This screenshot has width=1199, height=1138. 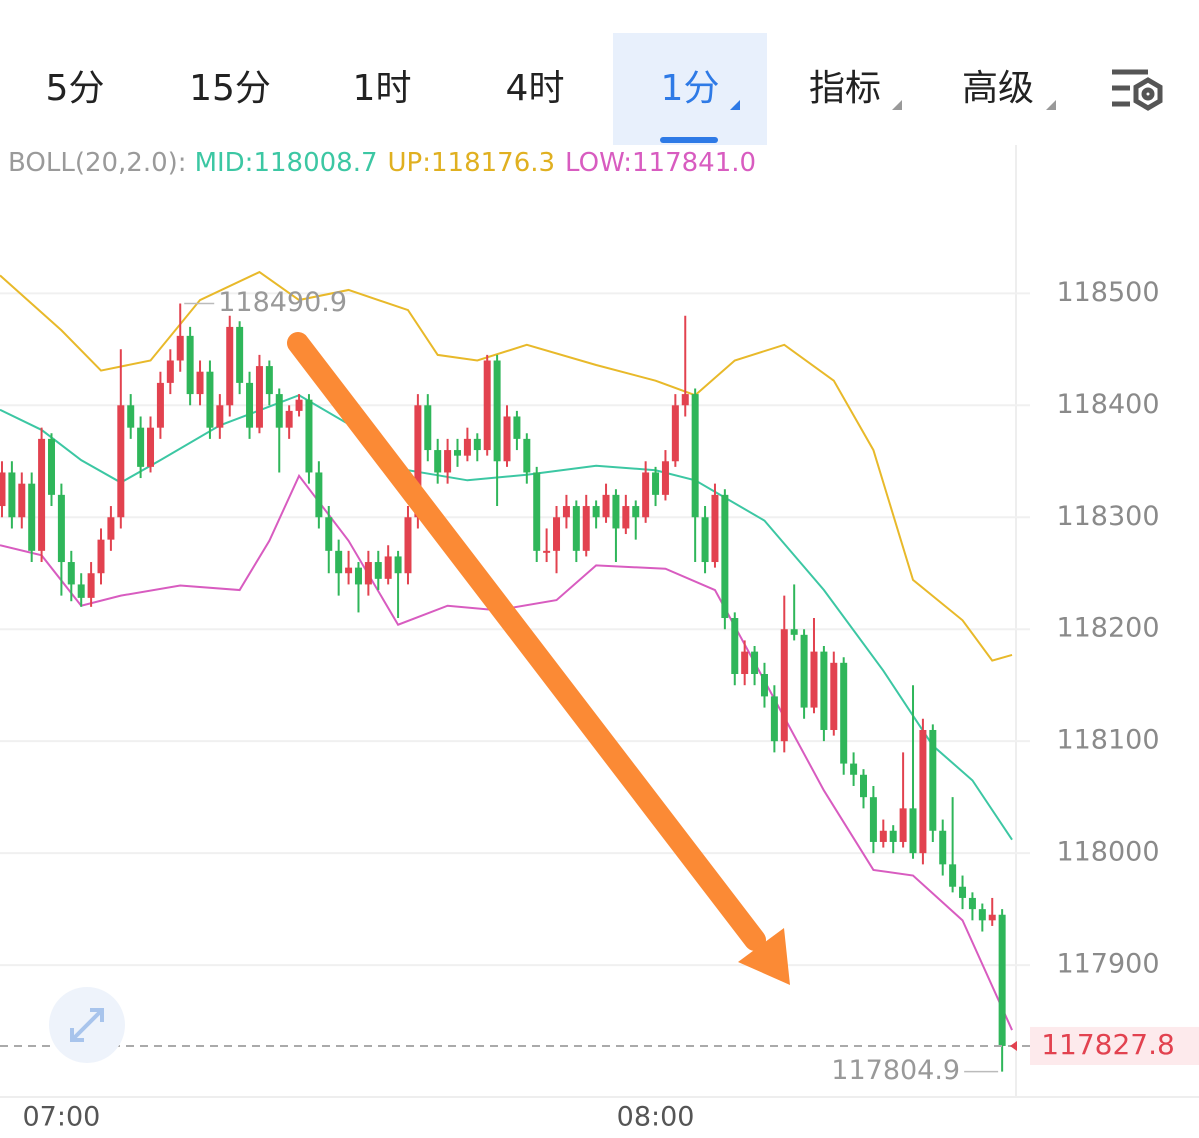 What do you see at coordinates (689, 140) in the screenshot?
I see `active-tab-indicator` at bounding box center [689, 140].